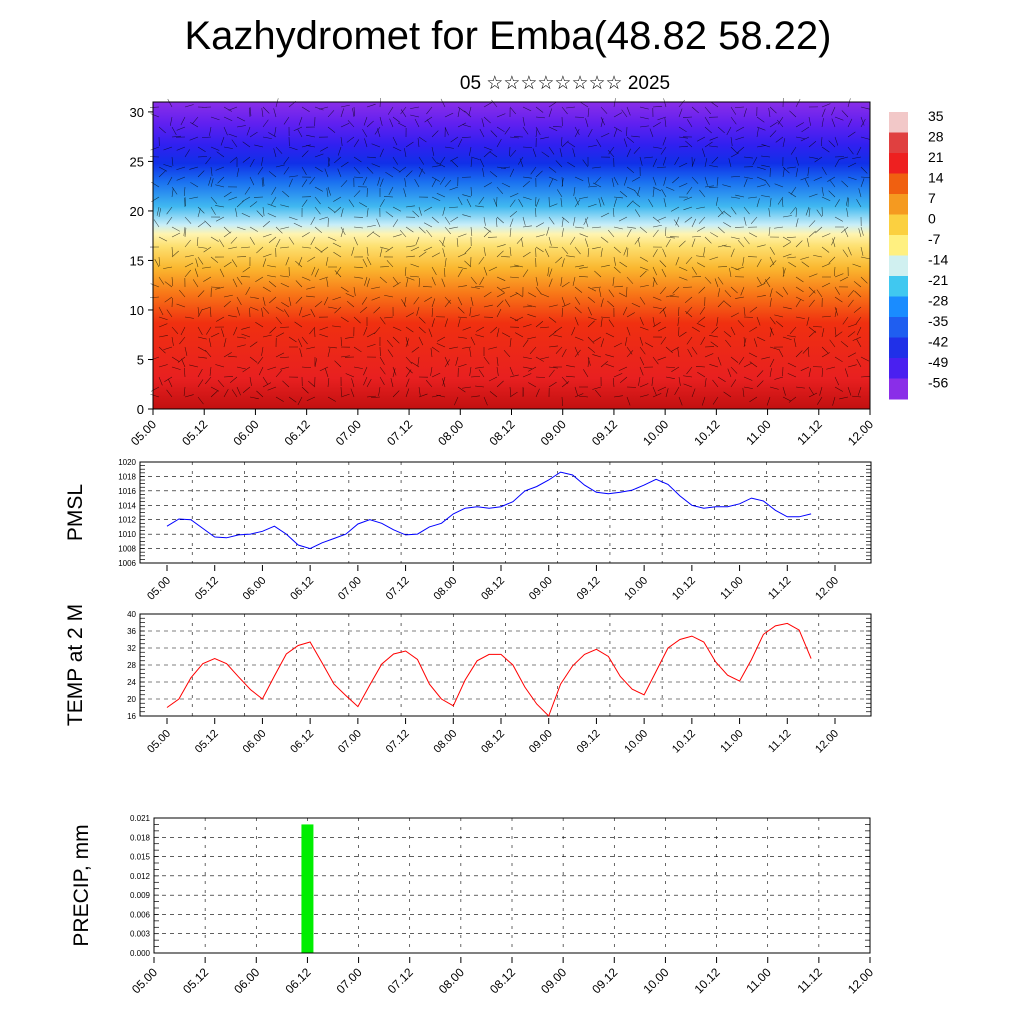 The image size is (1024, 1024). I want to click on colorbar-label: 0, so click(932, 219).